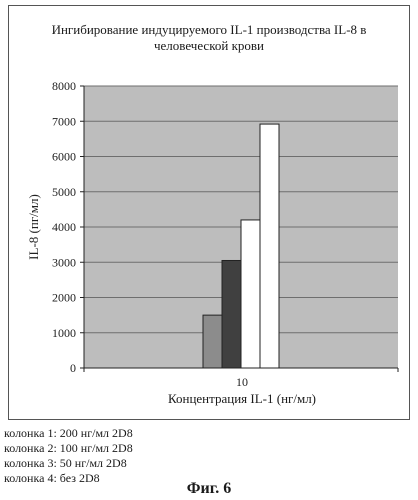 This screenshot has width=418, height=500. Describe the element at coordinates (64, 262) in the screenshot. I see `y-tick-label: 3000` at that location.